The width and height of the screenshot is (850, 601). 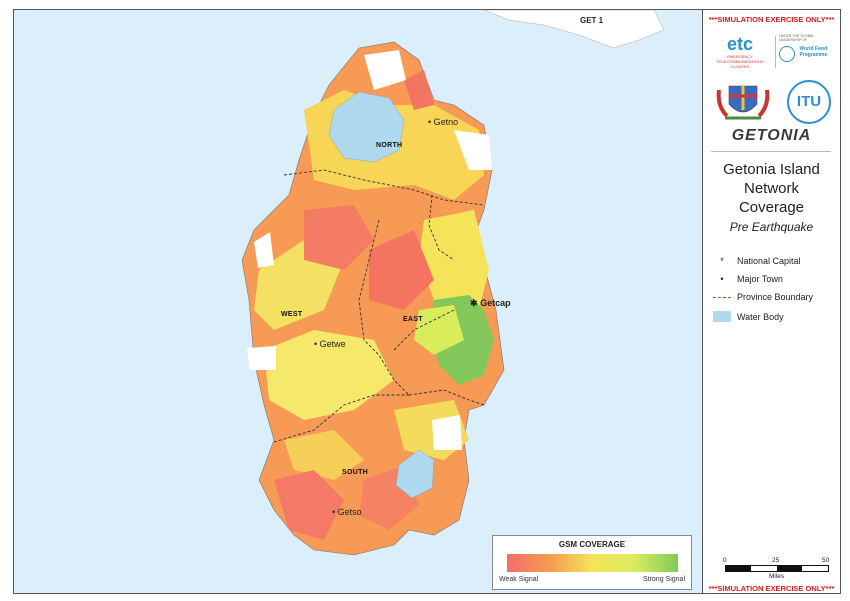 I want to click on legend-weak-label: Weak Signal, so click(x=519, y=579).